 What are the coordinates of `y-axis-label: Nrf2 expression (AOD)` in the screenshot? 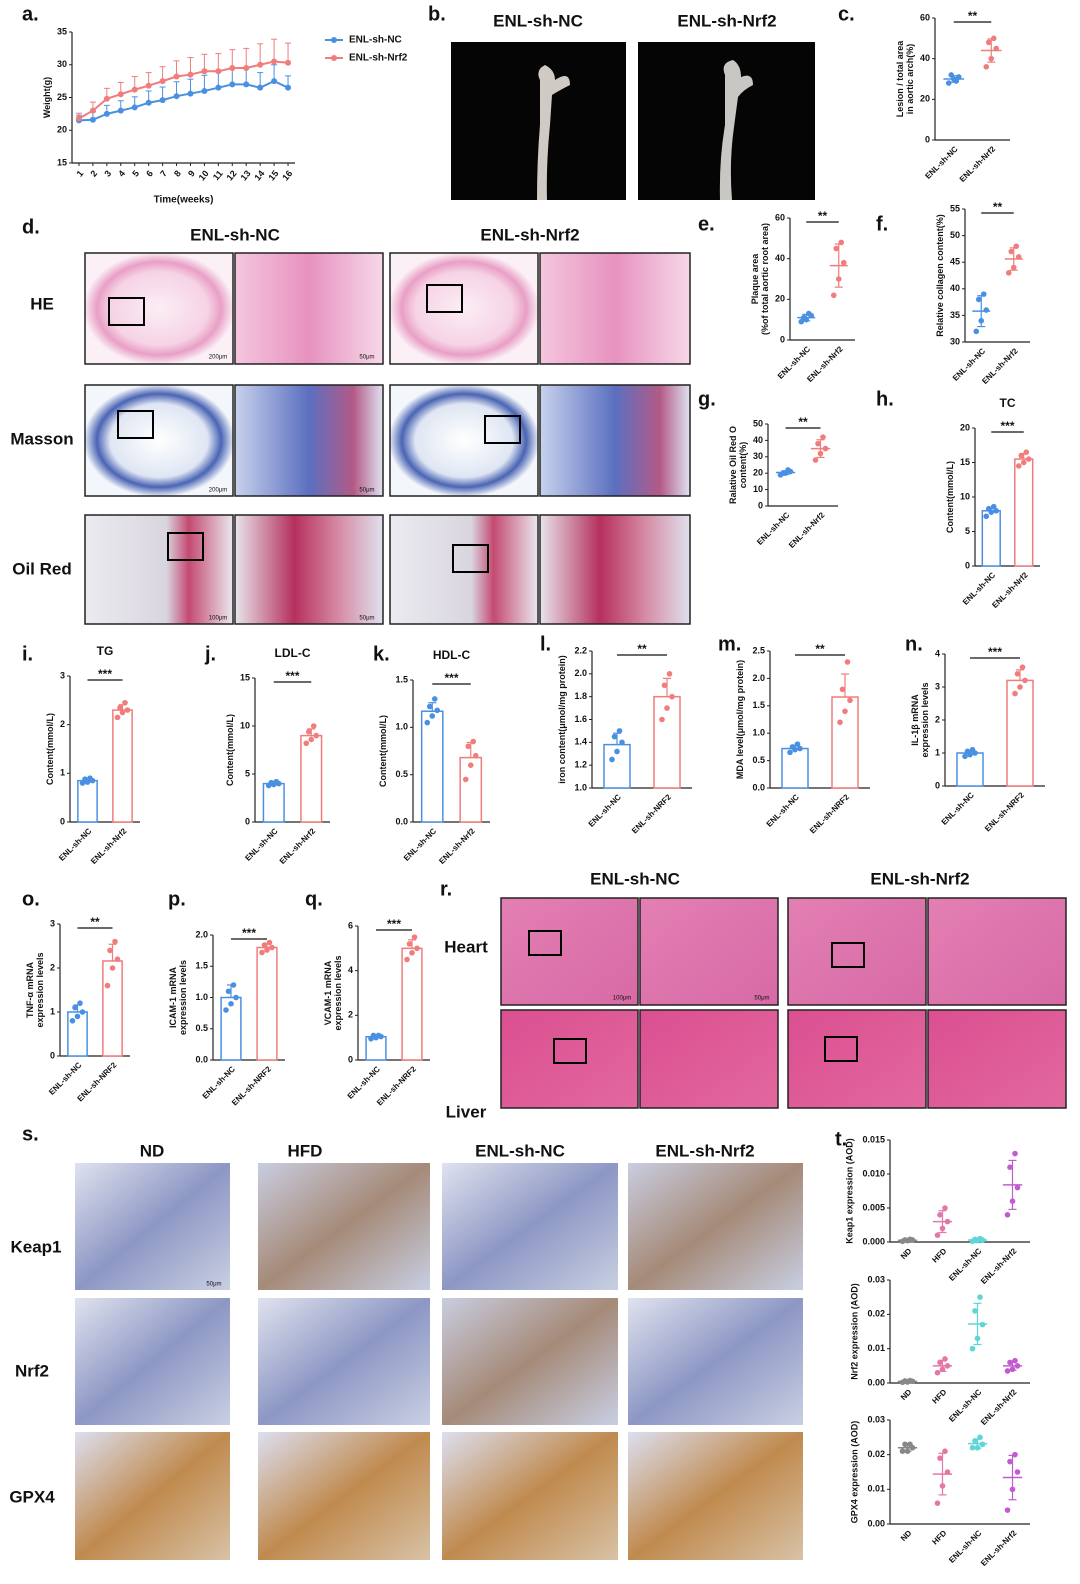 It's located at (855, 1331).